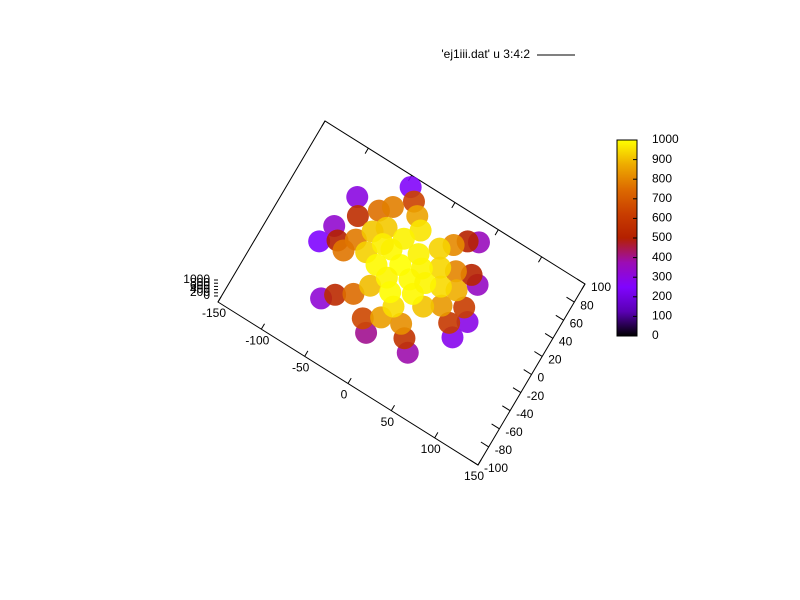  What do you see at coordinates (257, 340) in the screenshot?
I see `x-tick-label: -100` at bounding box center [257, 340].